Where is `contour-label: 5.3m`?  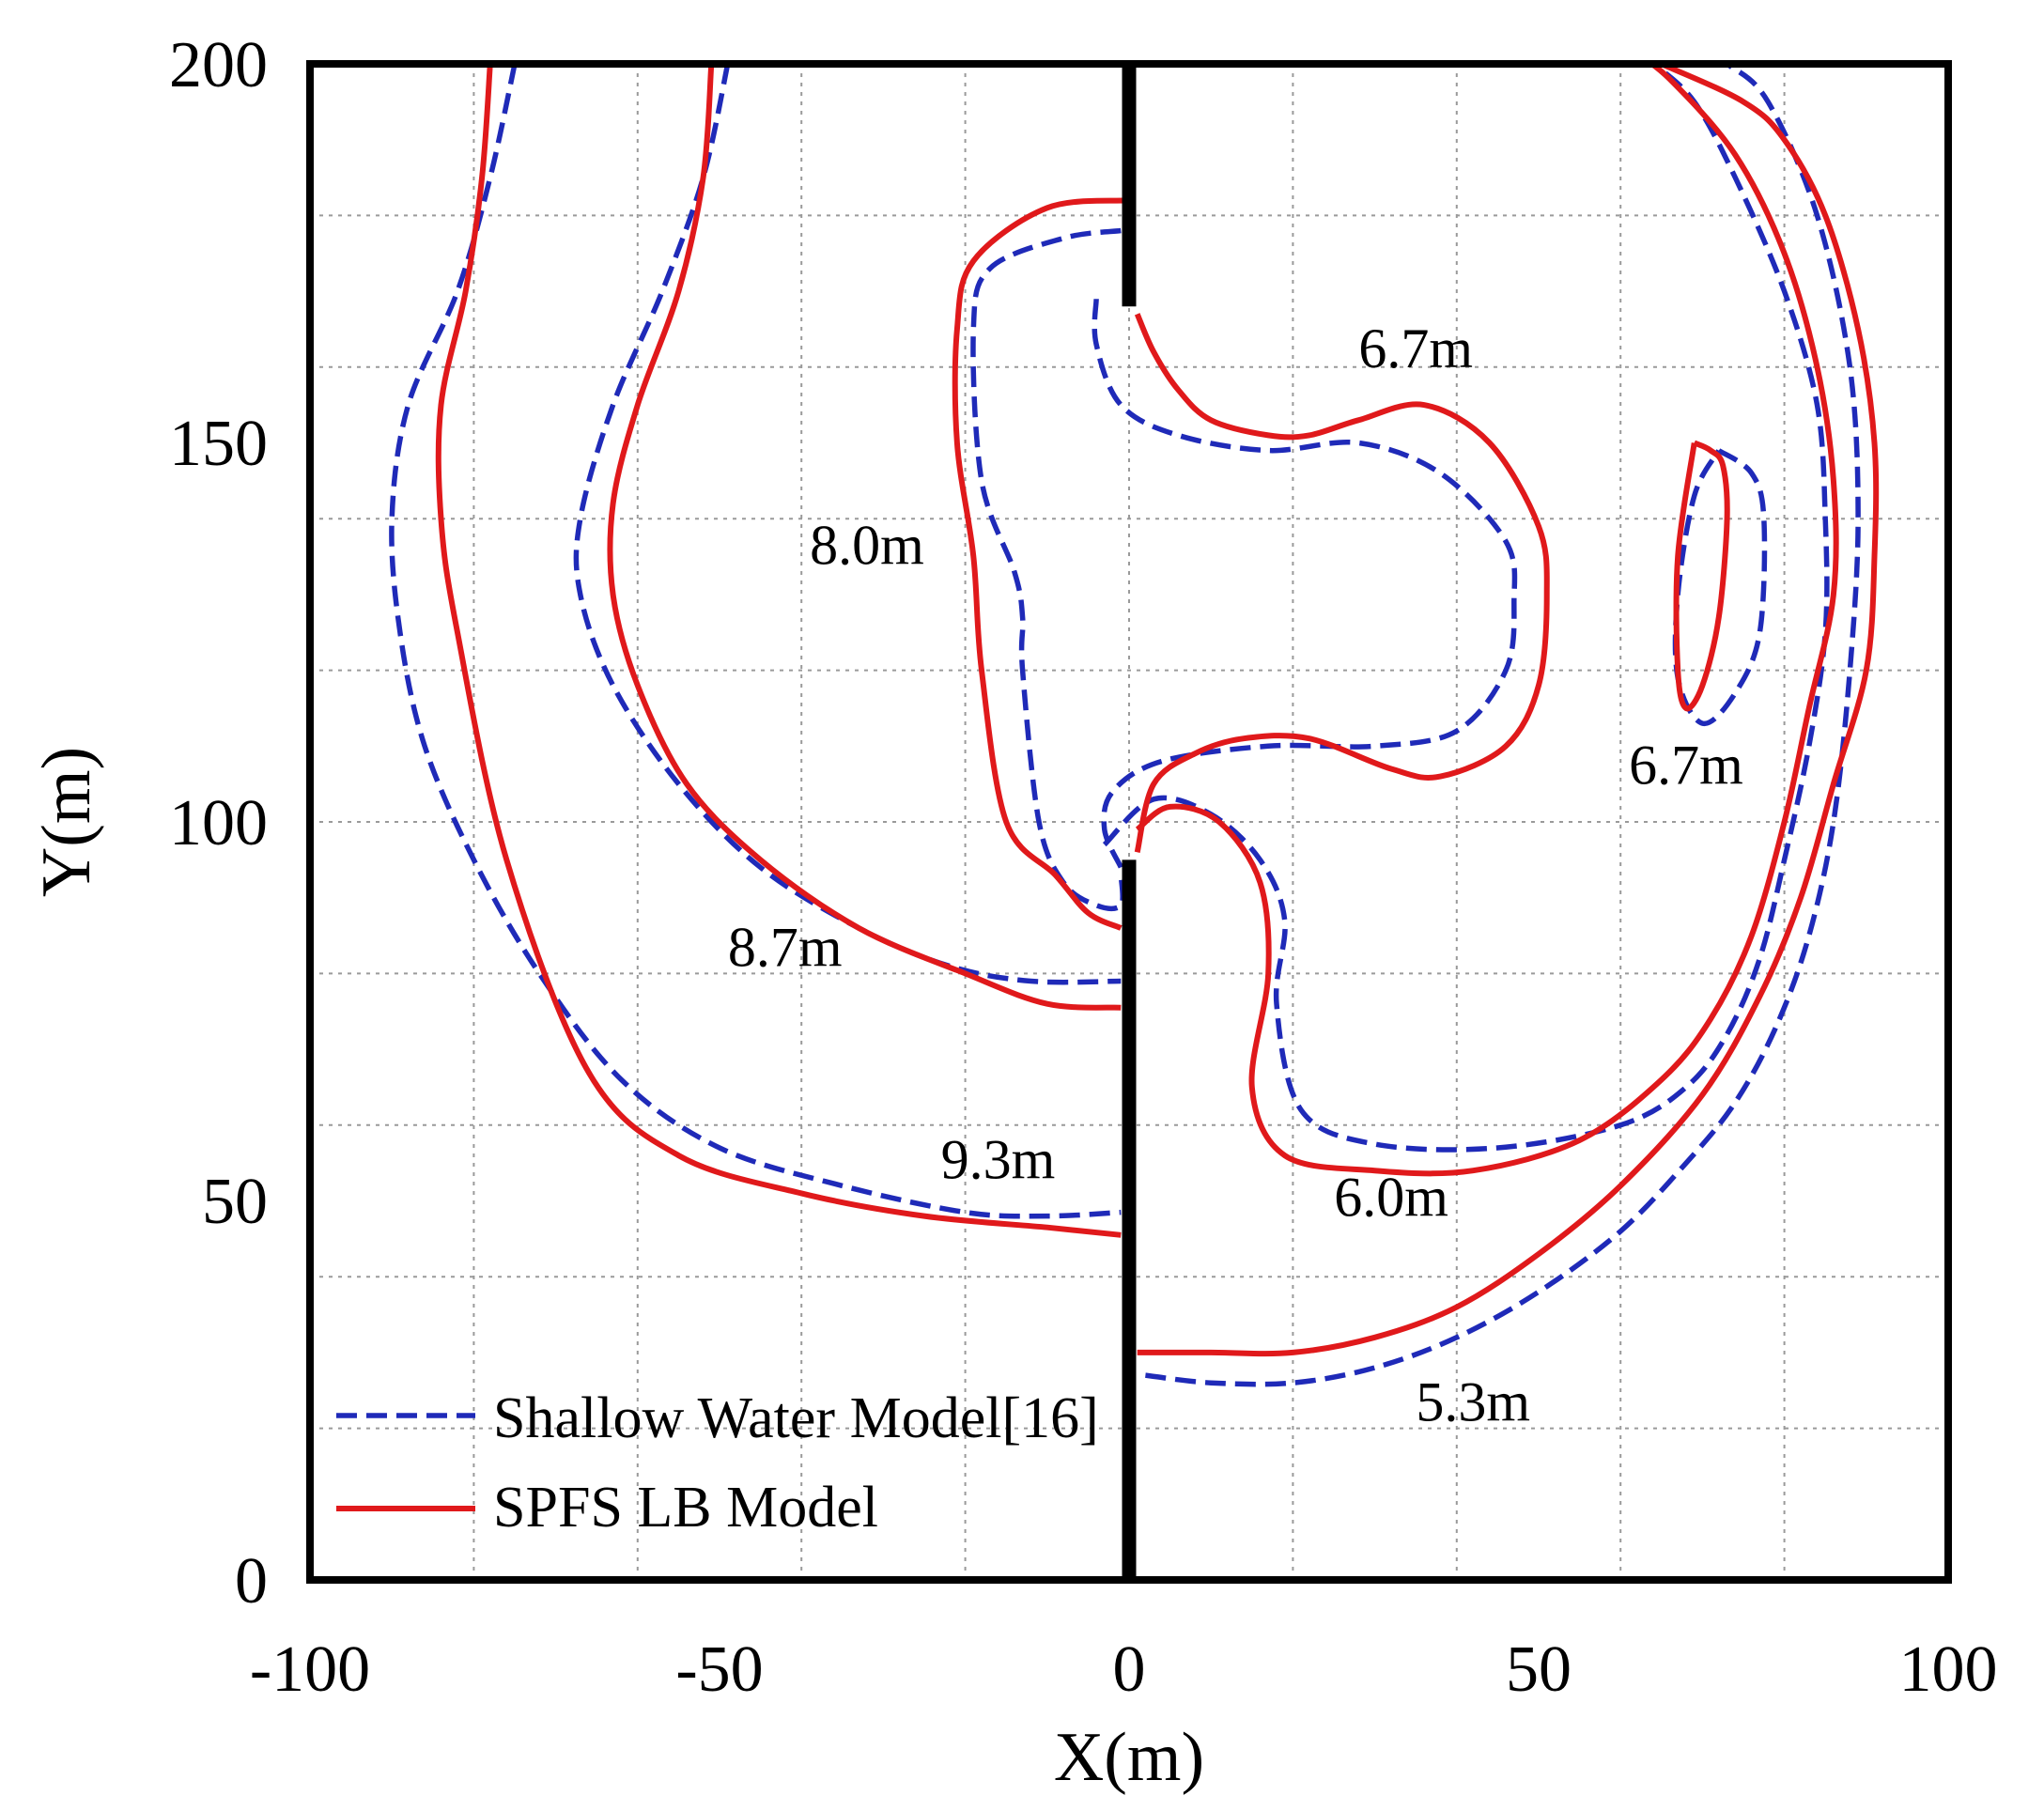 contour-label: 5.3m is located at coordinates (1473, 1402).